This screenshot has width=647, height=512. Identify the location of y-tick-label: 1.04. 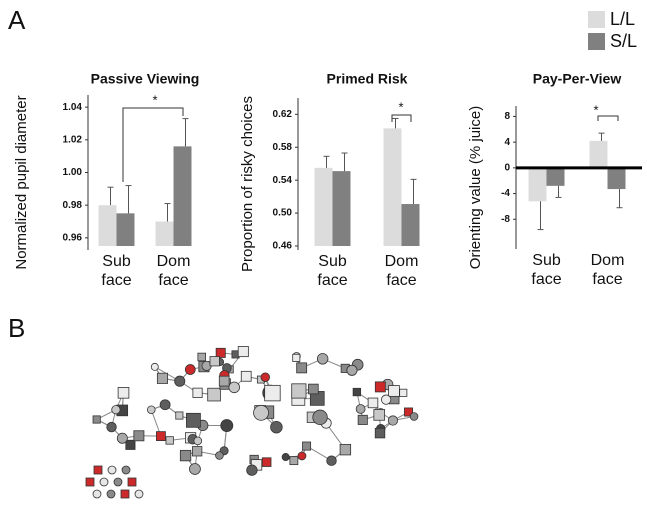
(73, 107).